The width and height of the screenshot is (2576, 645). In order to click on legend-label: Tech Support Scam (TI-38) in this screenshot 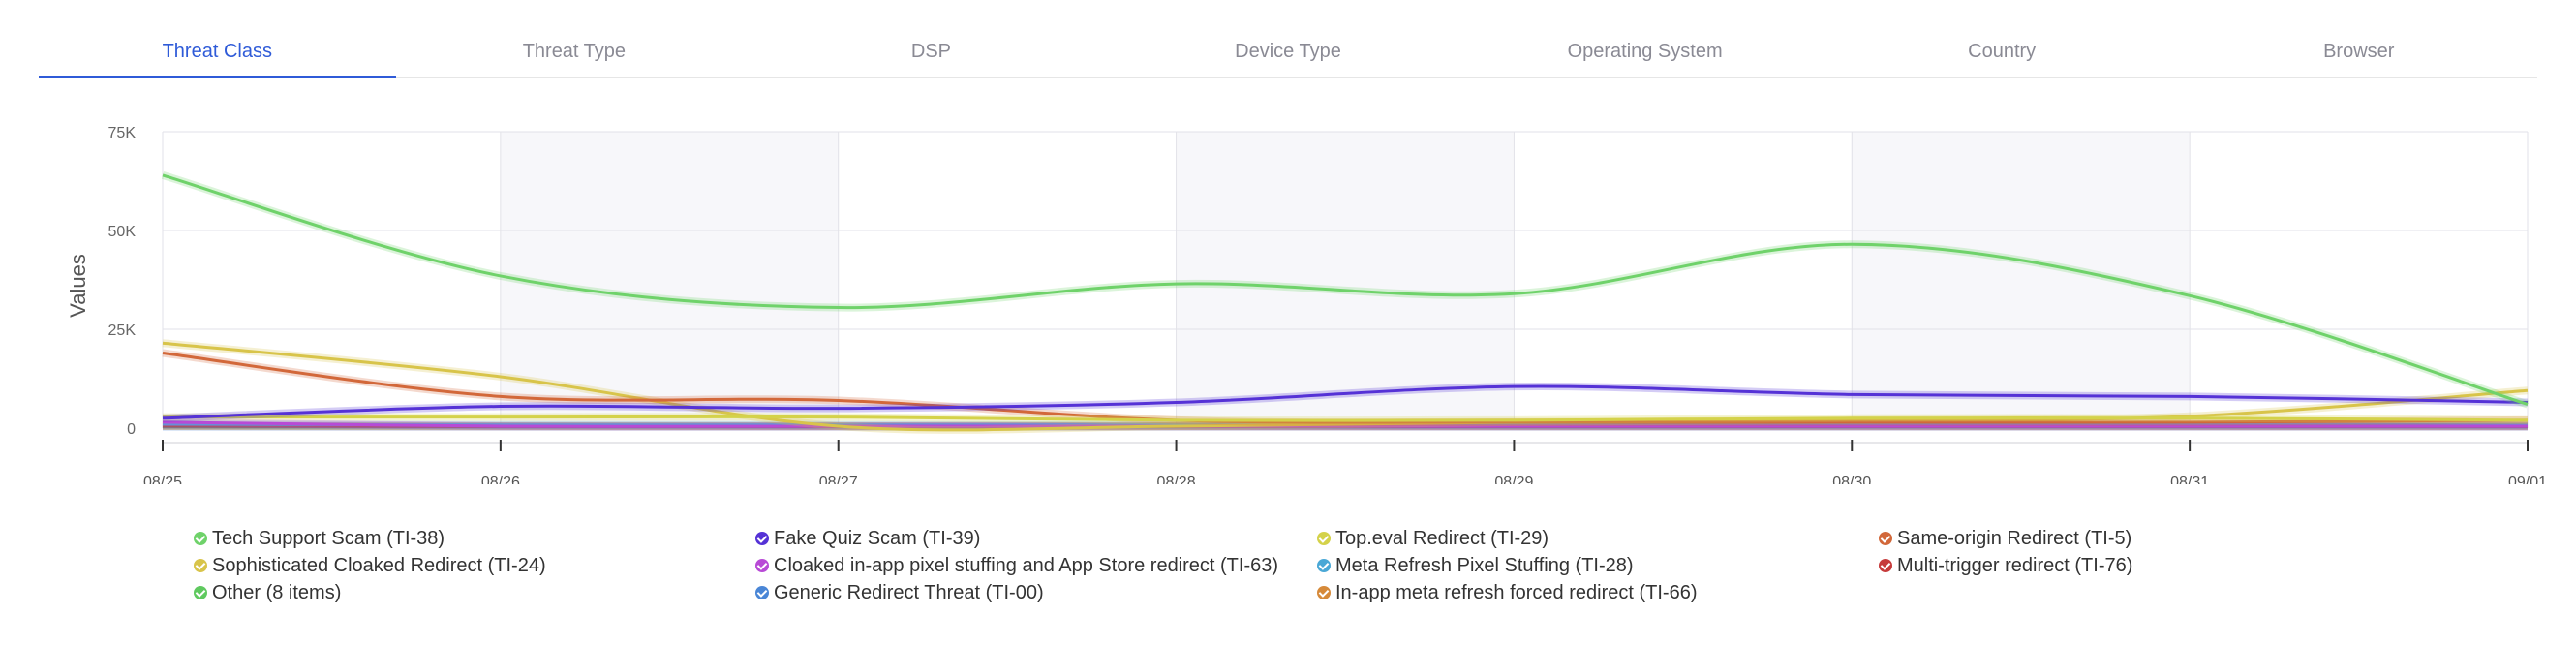, I will do `click(328, 538)`.